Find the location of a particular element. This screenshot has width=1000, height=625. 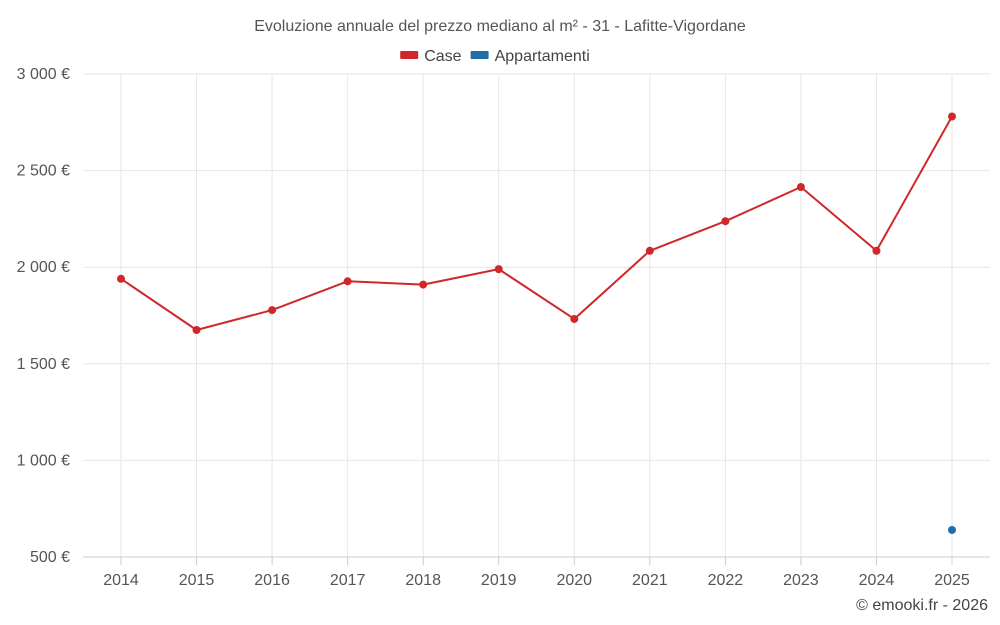

legend-swatch-case is located at coordinates (409, 55).